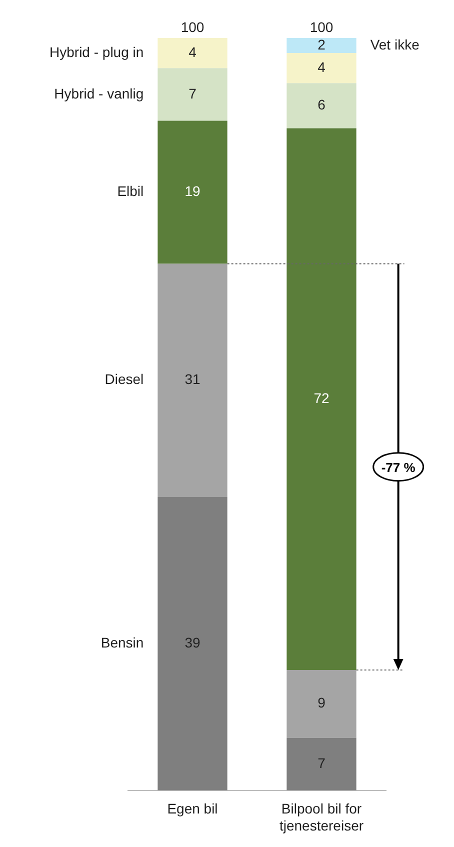  What do you see at coordinates (130, 191) in the screenshot?
I see `series-label: Elbil` at bounding box center [130, 191].